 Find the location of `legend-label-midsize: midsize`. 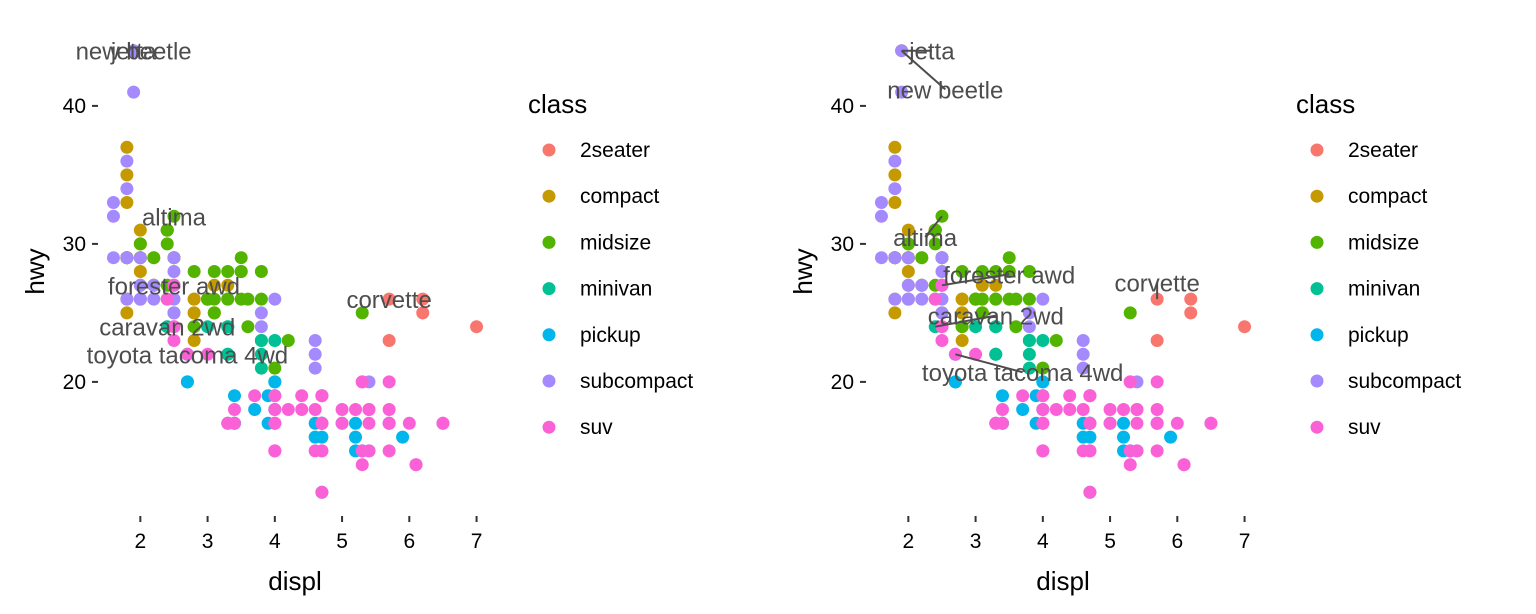

legend-label-midsize: midsize is located at coordinates (1383, 242).